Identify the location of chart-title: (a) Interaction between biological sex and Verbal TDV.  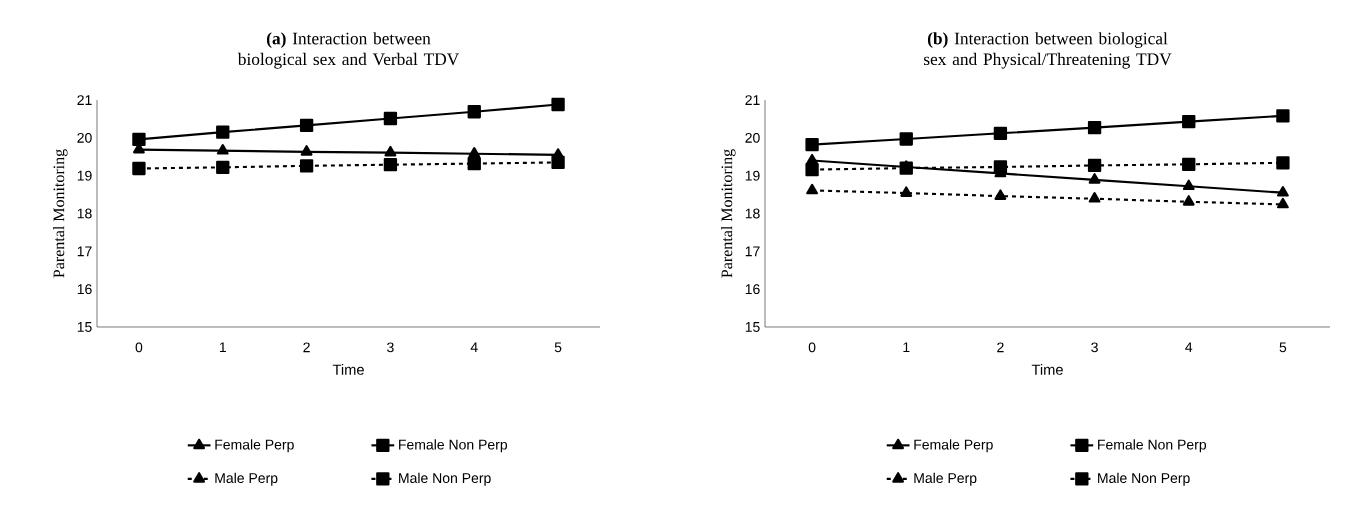
(348, 50).